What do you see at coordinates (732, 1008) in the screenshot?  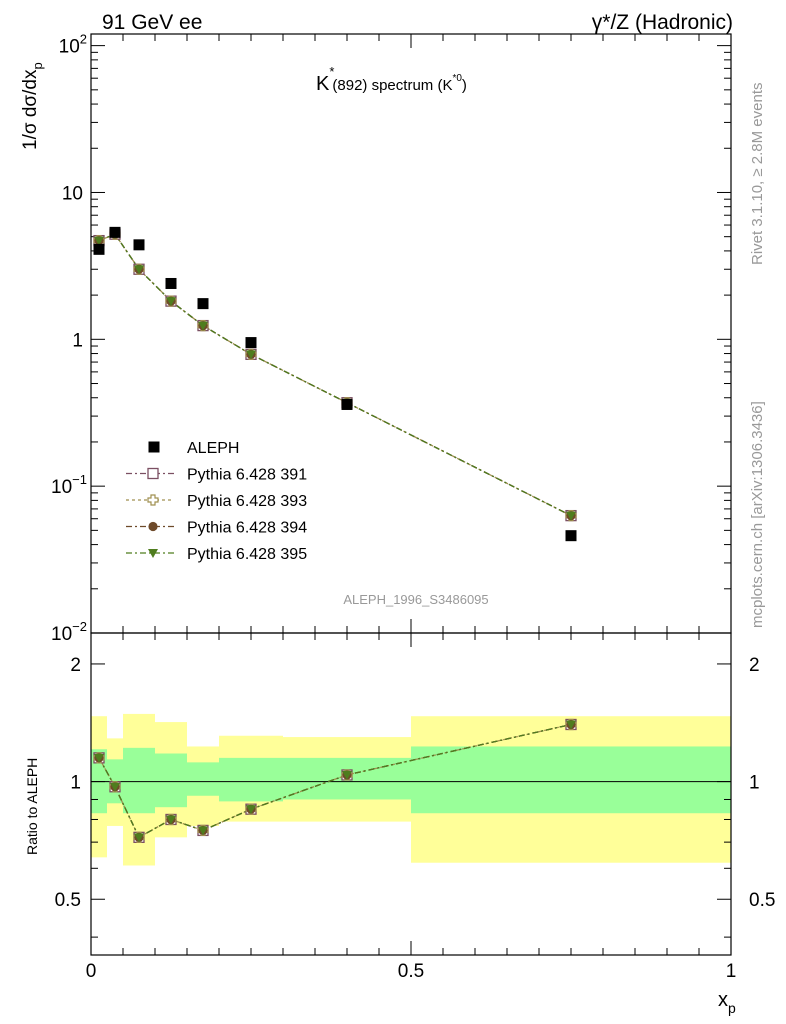 I see `x-axis-label-sub: p` at bounding box center [732, 1008].